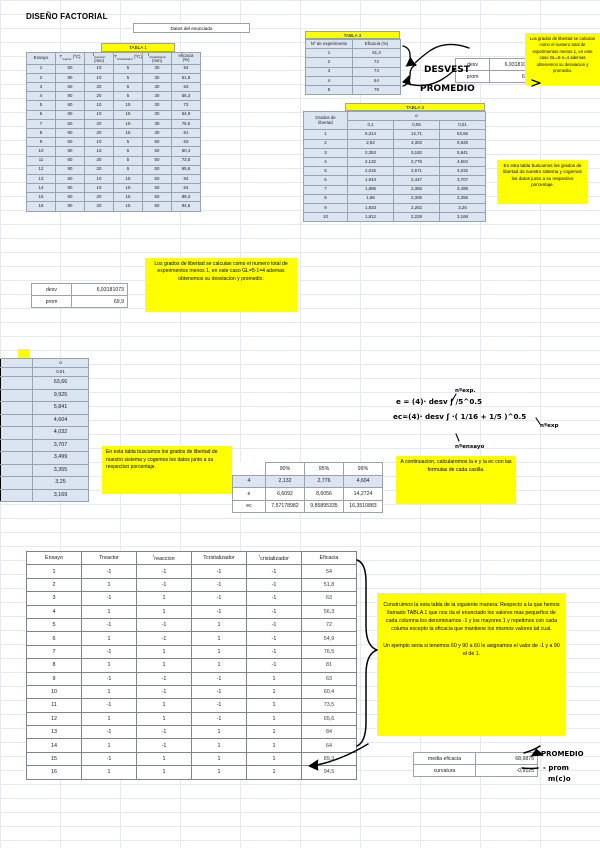 The height and width of the screenshot is (848, 600). What do you see at coordinates (329, 759) in the screenshot?
I see `design-cell-14-5: 89,3` at bounding box center [329, 759].